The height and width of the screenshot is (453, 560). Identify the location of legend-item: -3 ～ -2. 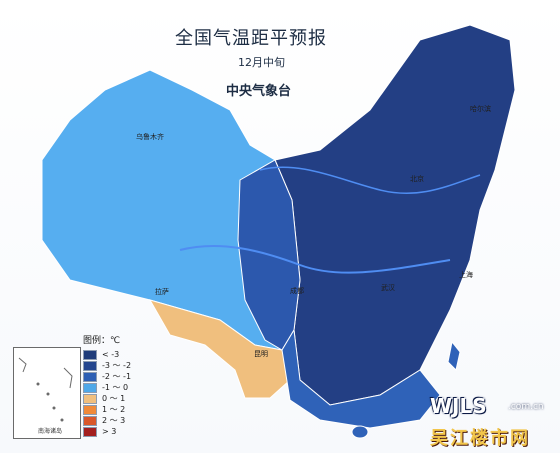
(114, 365).